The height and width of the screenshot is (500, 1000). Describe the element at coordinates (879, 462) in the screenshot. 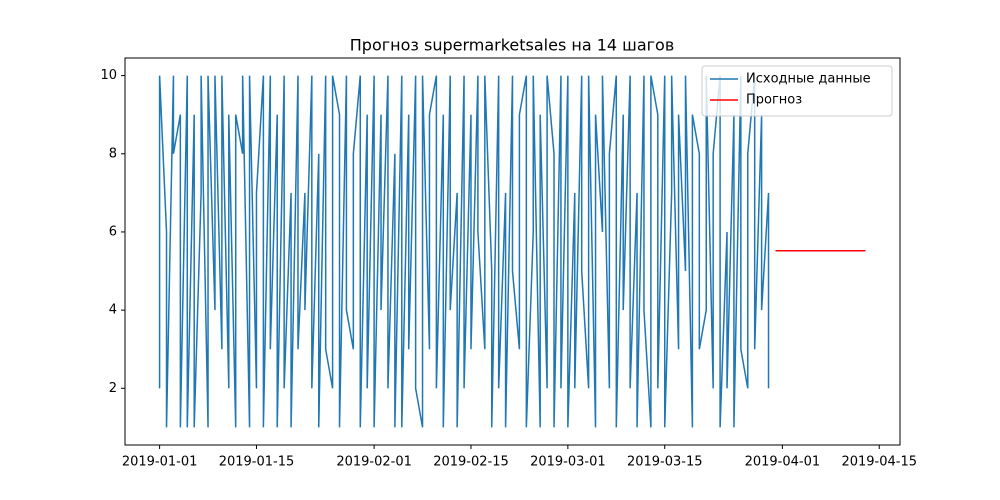

I see `x-tick-label: 2019-04-15` at that location.